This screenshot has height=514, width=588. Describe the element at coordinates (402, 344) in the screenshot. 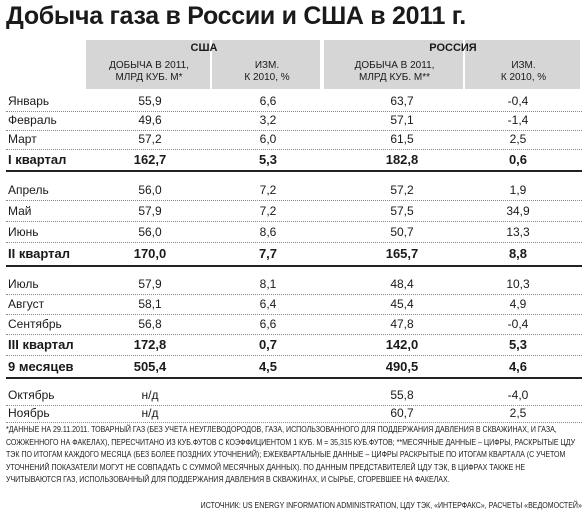

I see `cell: 142,0` at that location.